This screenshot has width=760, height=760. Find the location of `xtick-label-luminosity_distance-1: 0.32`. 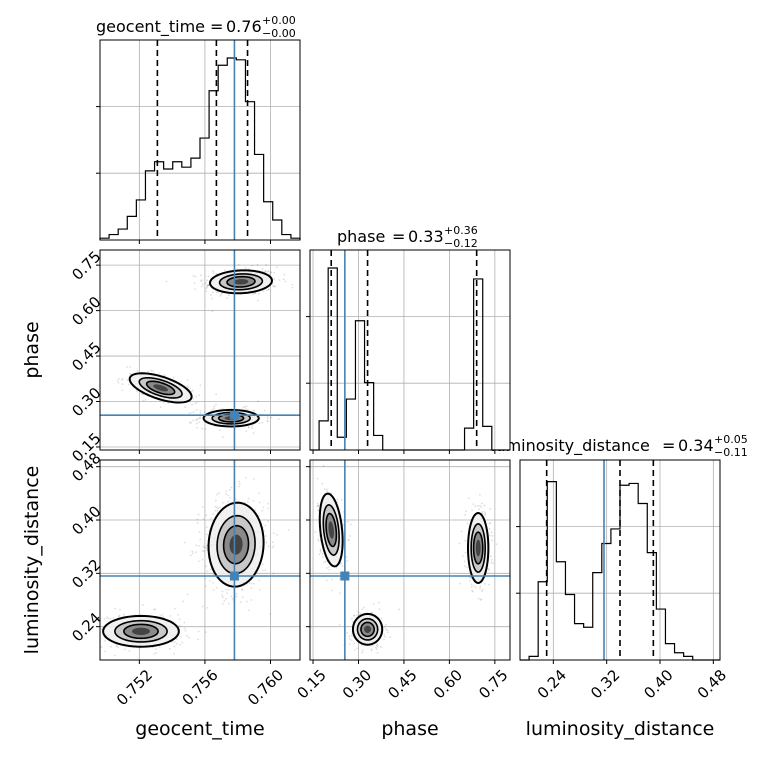

xtick-label-luminosity_distance-1: 0.32 is located at coordinates (605, 684).